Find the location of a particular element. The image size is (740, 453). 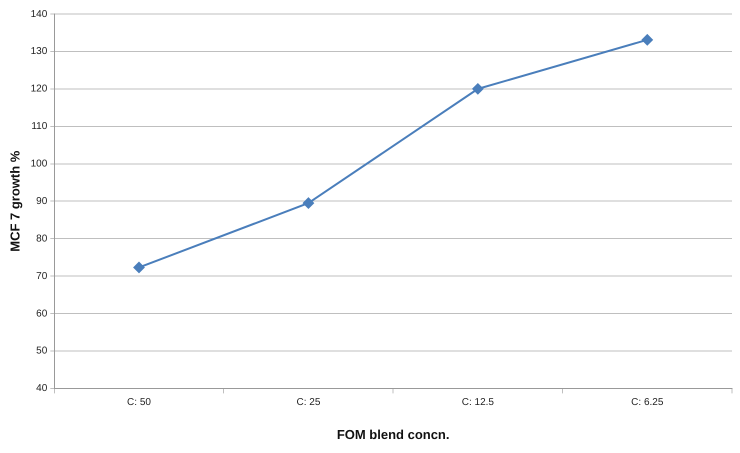

y-tick-label: 100 is located at coordinates (39, 164).